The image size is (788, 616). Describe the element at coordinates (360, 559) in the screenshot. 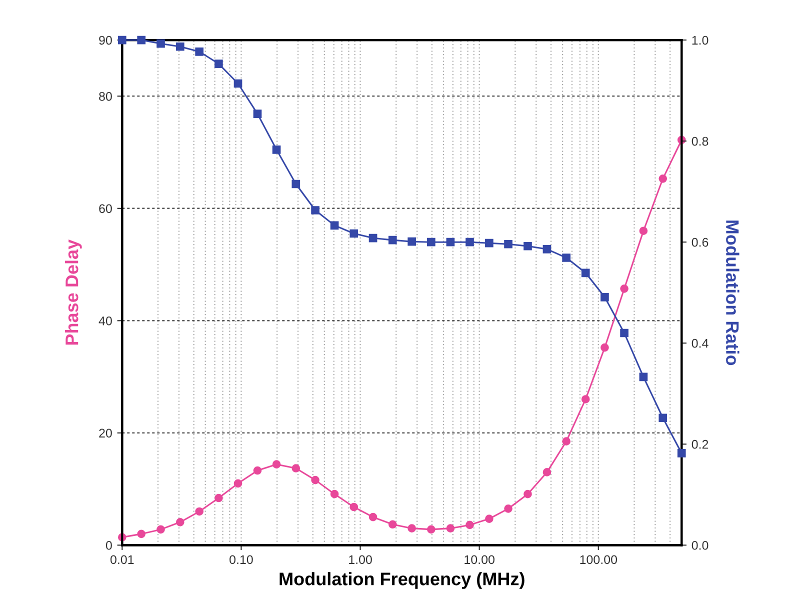

I see `x-tick-label: 1.00` at that location.